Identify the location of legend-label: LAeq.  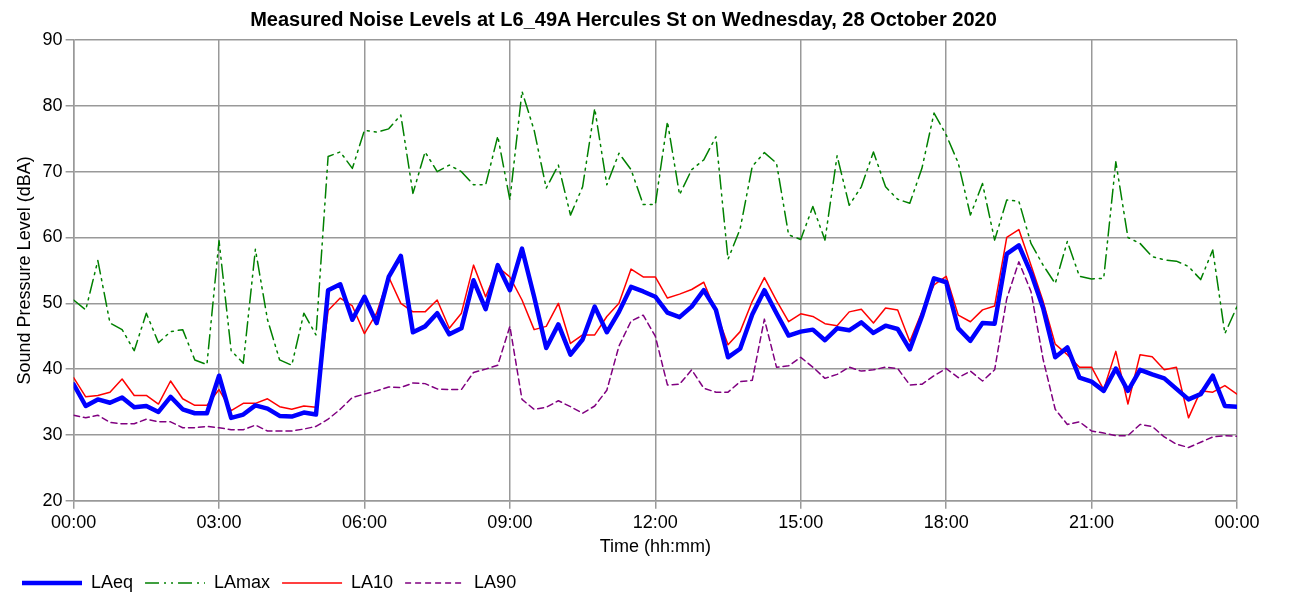
(112, 581).